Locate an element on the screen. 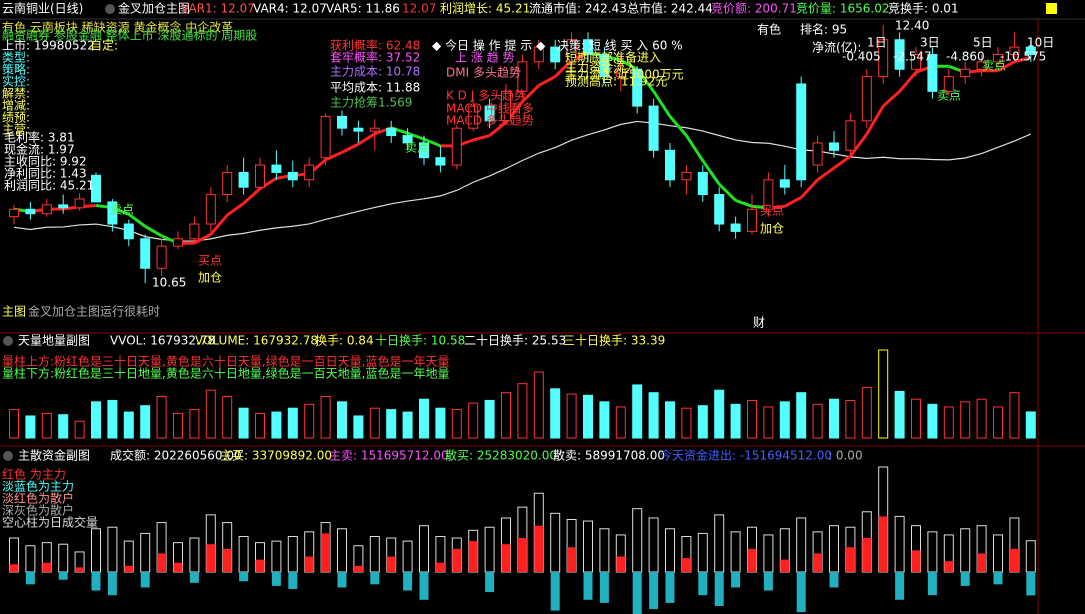 The image size is (1085, 614). header-item: 竞换手: 0.01 is located at coordinates (923, 9).